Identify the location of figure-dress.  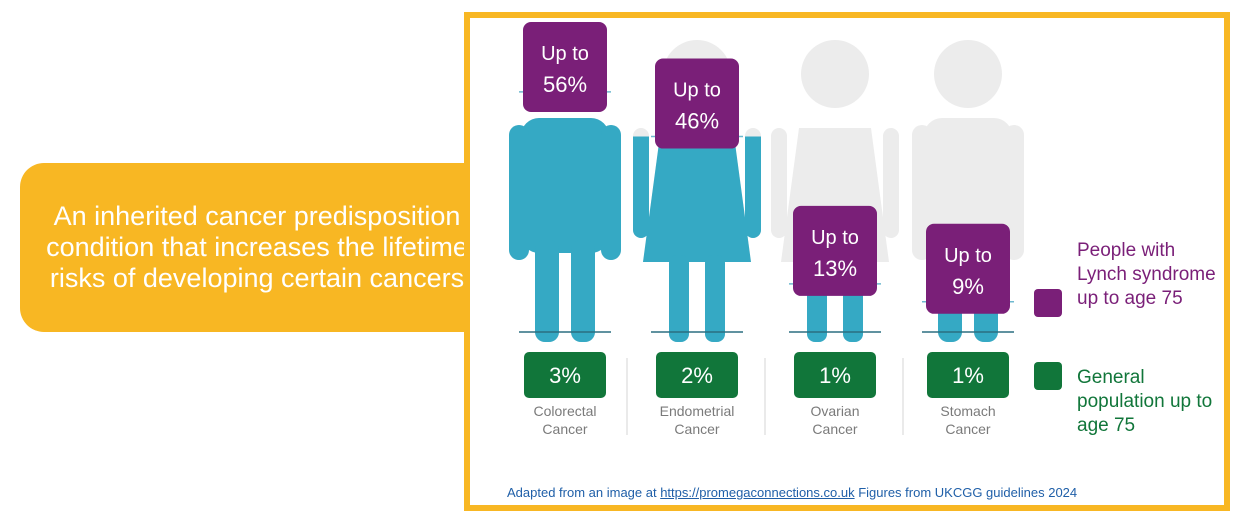
(697, 199).